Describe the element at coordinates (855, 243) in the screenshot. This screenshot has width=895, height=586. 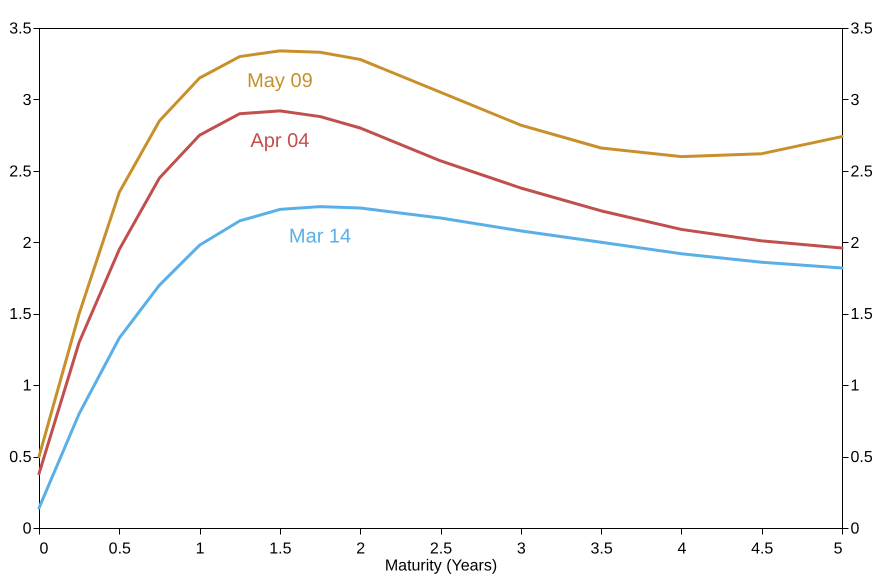
I see `y2-tick-label: 2` at that location.